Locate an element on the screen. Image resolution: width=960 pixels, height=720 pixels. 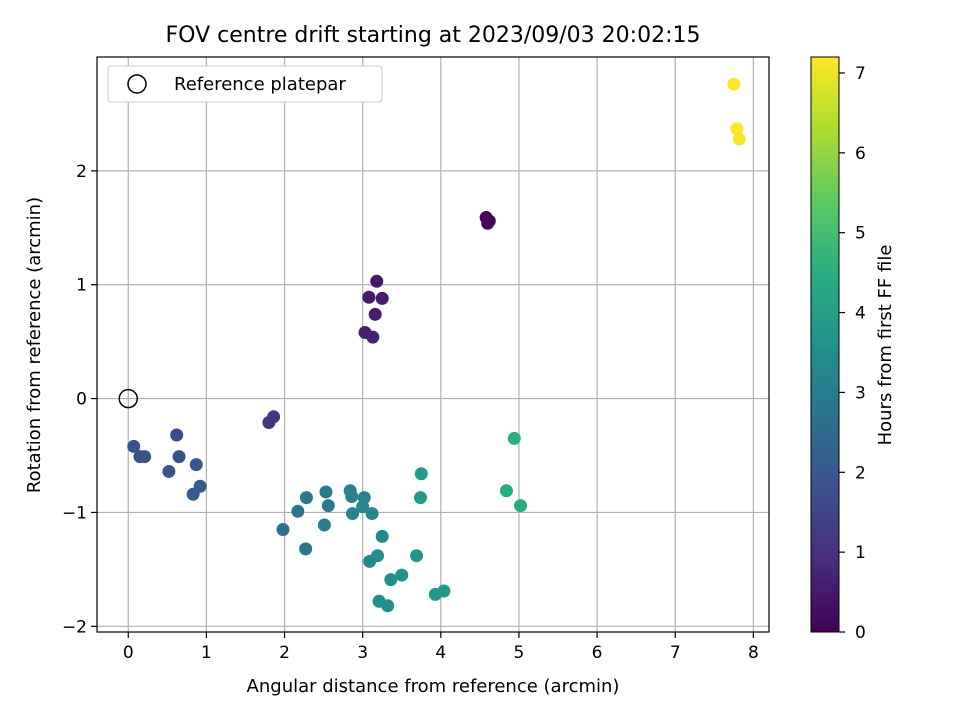
legend: Reference platepar is located at coordinates (245, 84).